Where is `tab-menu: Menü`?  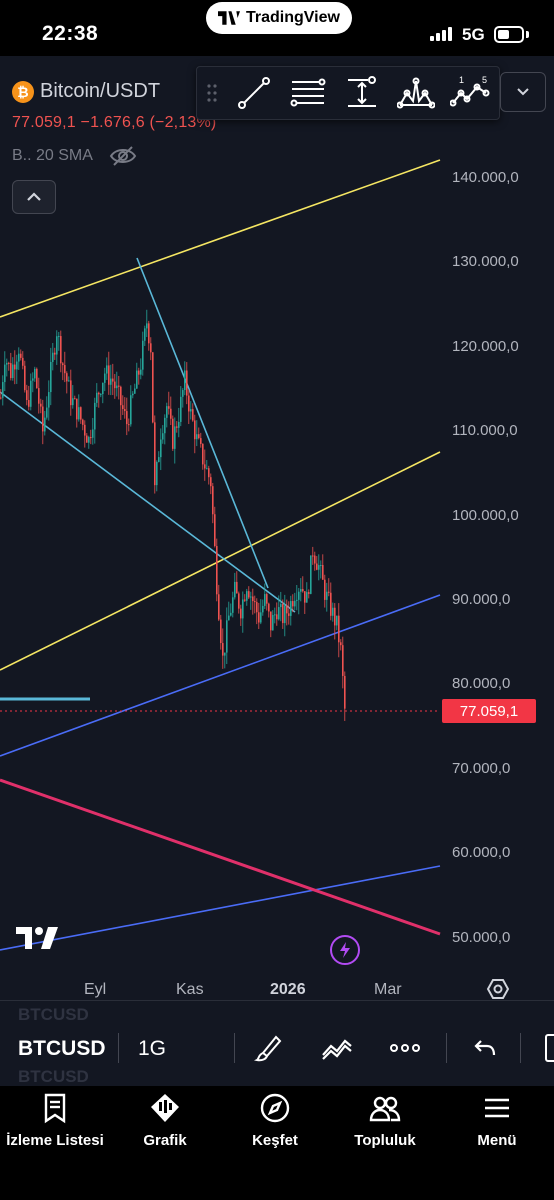 tab-menu: Menü is located at coordinates (497, 1120).